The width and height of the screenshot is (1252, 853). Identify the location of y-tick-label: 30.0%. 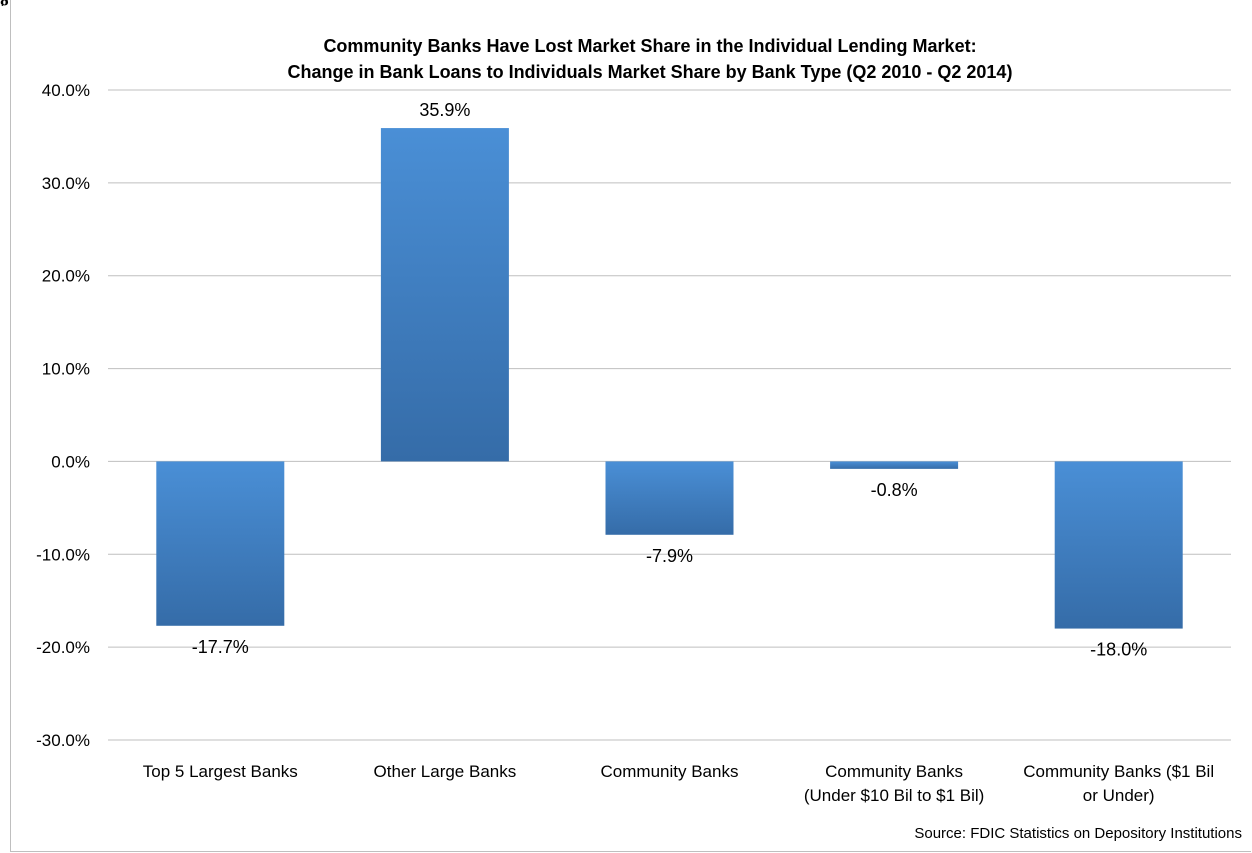
(66, 183).